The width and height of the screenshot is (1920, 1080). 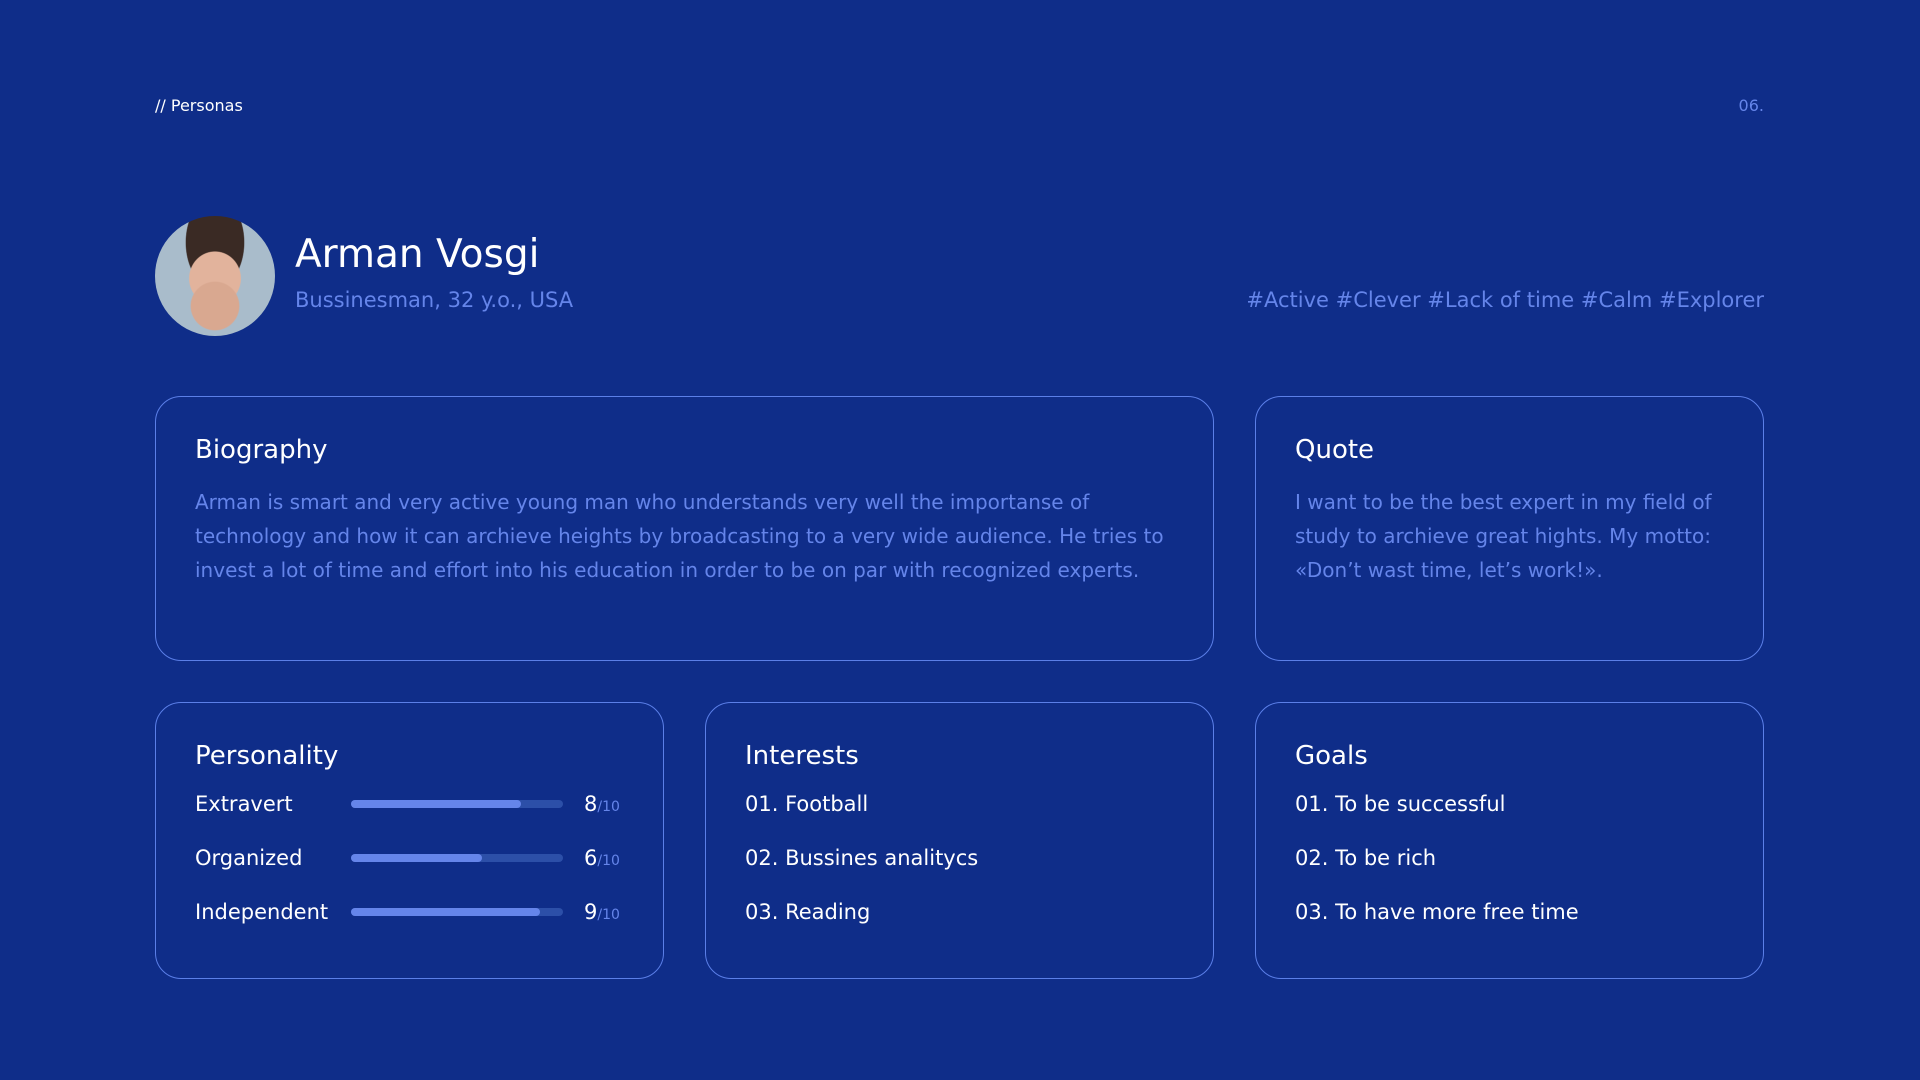 What do you see at coordinates (1400, 804) in the screenshot?
I see `goal-item: 01. To be successful` at bounding box center [1400, 804].